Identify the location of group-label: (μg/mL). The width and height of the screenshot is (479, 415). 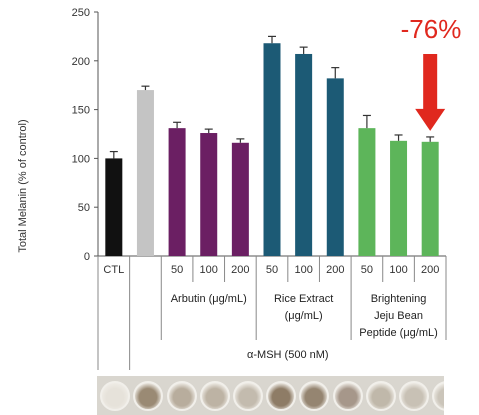
(304, 316).